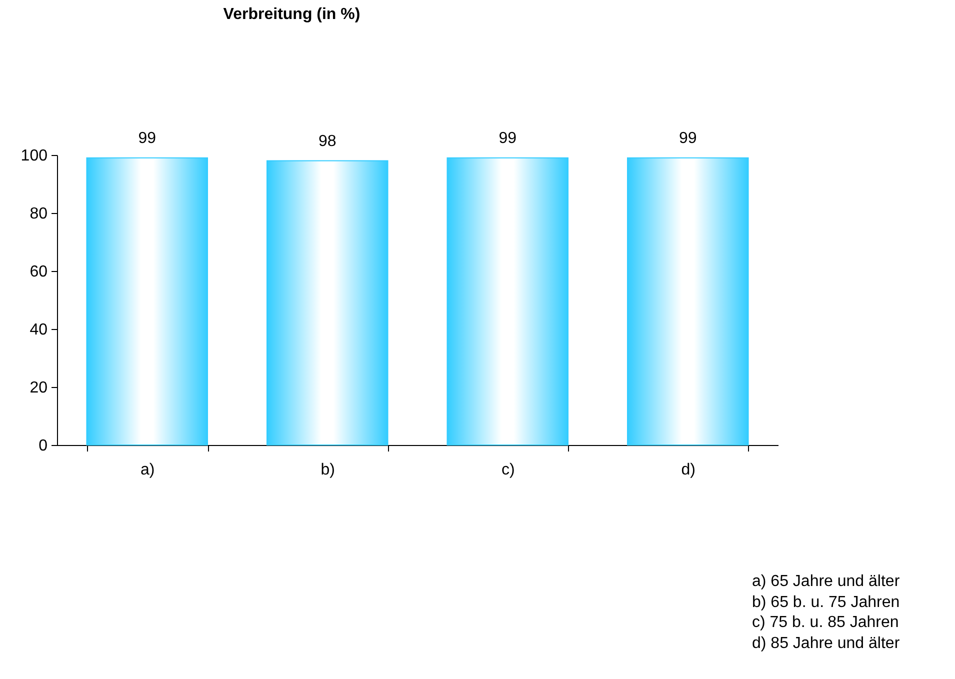 This screenshot has height=679, width=955. What do you see at coordinates (826, 644) in the screenshot?
I see `text: d) 85 Jahre und älter` at bounding box center [826, 644].